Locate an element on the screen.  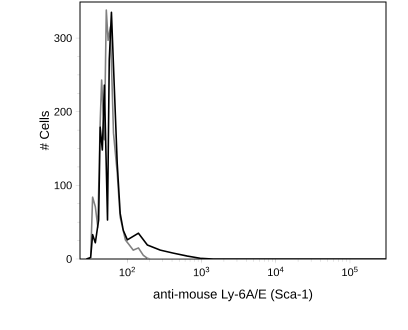
x-tick-label: 10$^{5}$ is located at coordinates (350, 271).